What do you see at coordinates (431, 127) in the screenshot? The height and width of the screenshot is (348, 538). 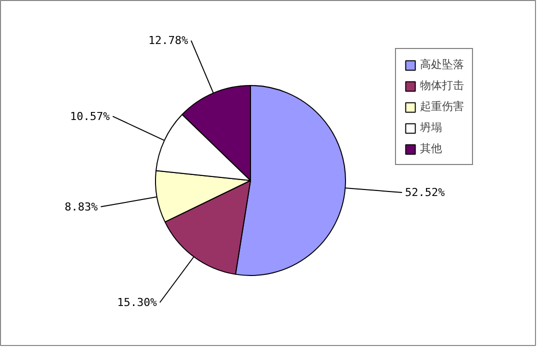 I see `legend-label: 坍塌` at bounding box center [431, 127].